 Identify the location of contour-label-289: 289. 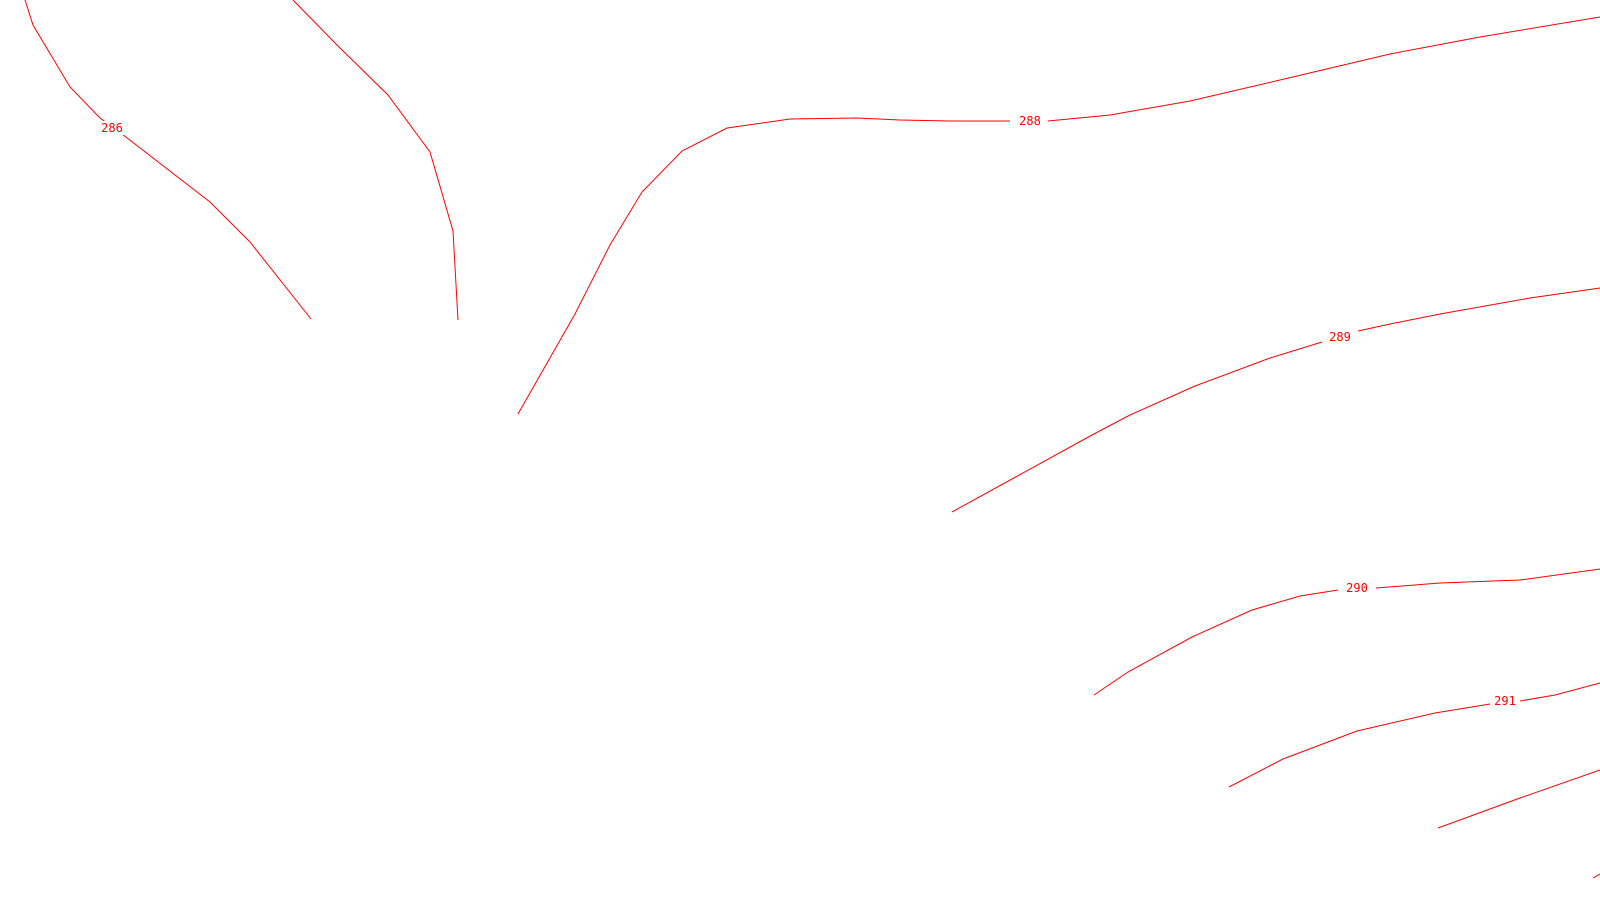
(1340, 337).